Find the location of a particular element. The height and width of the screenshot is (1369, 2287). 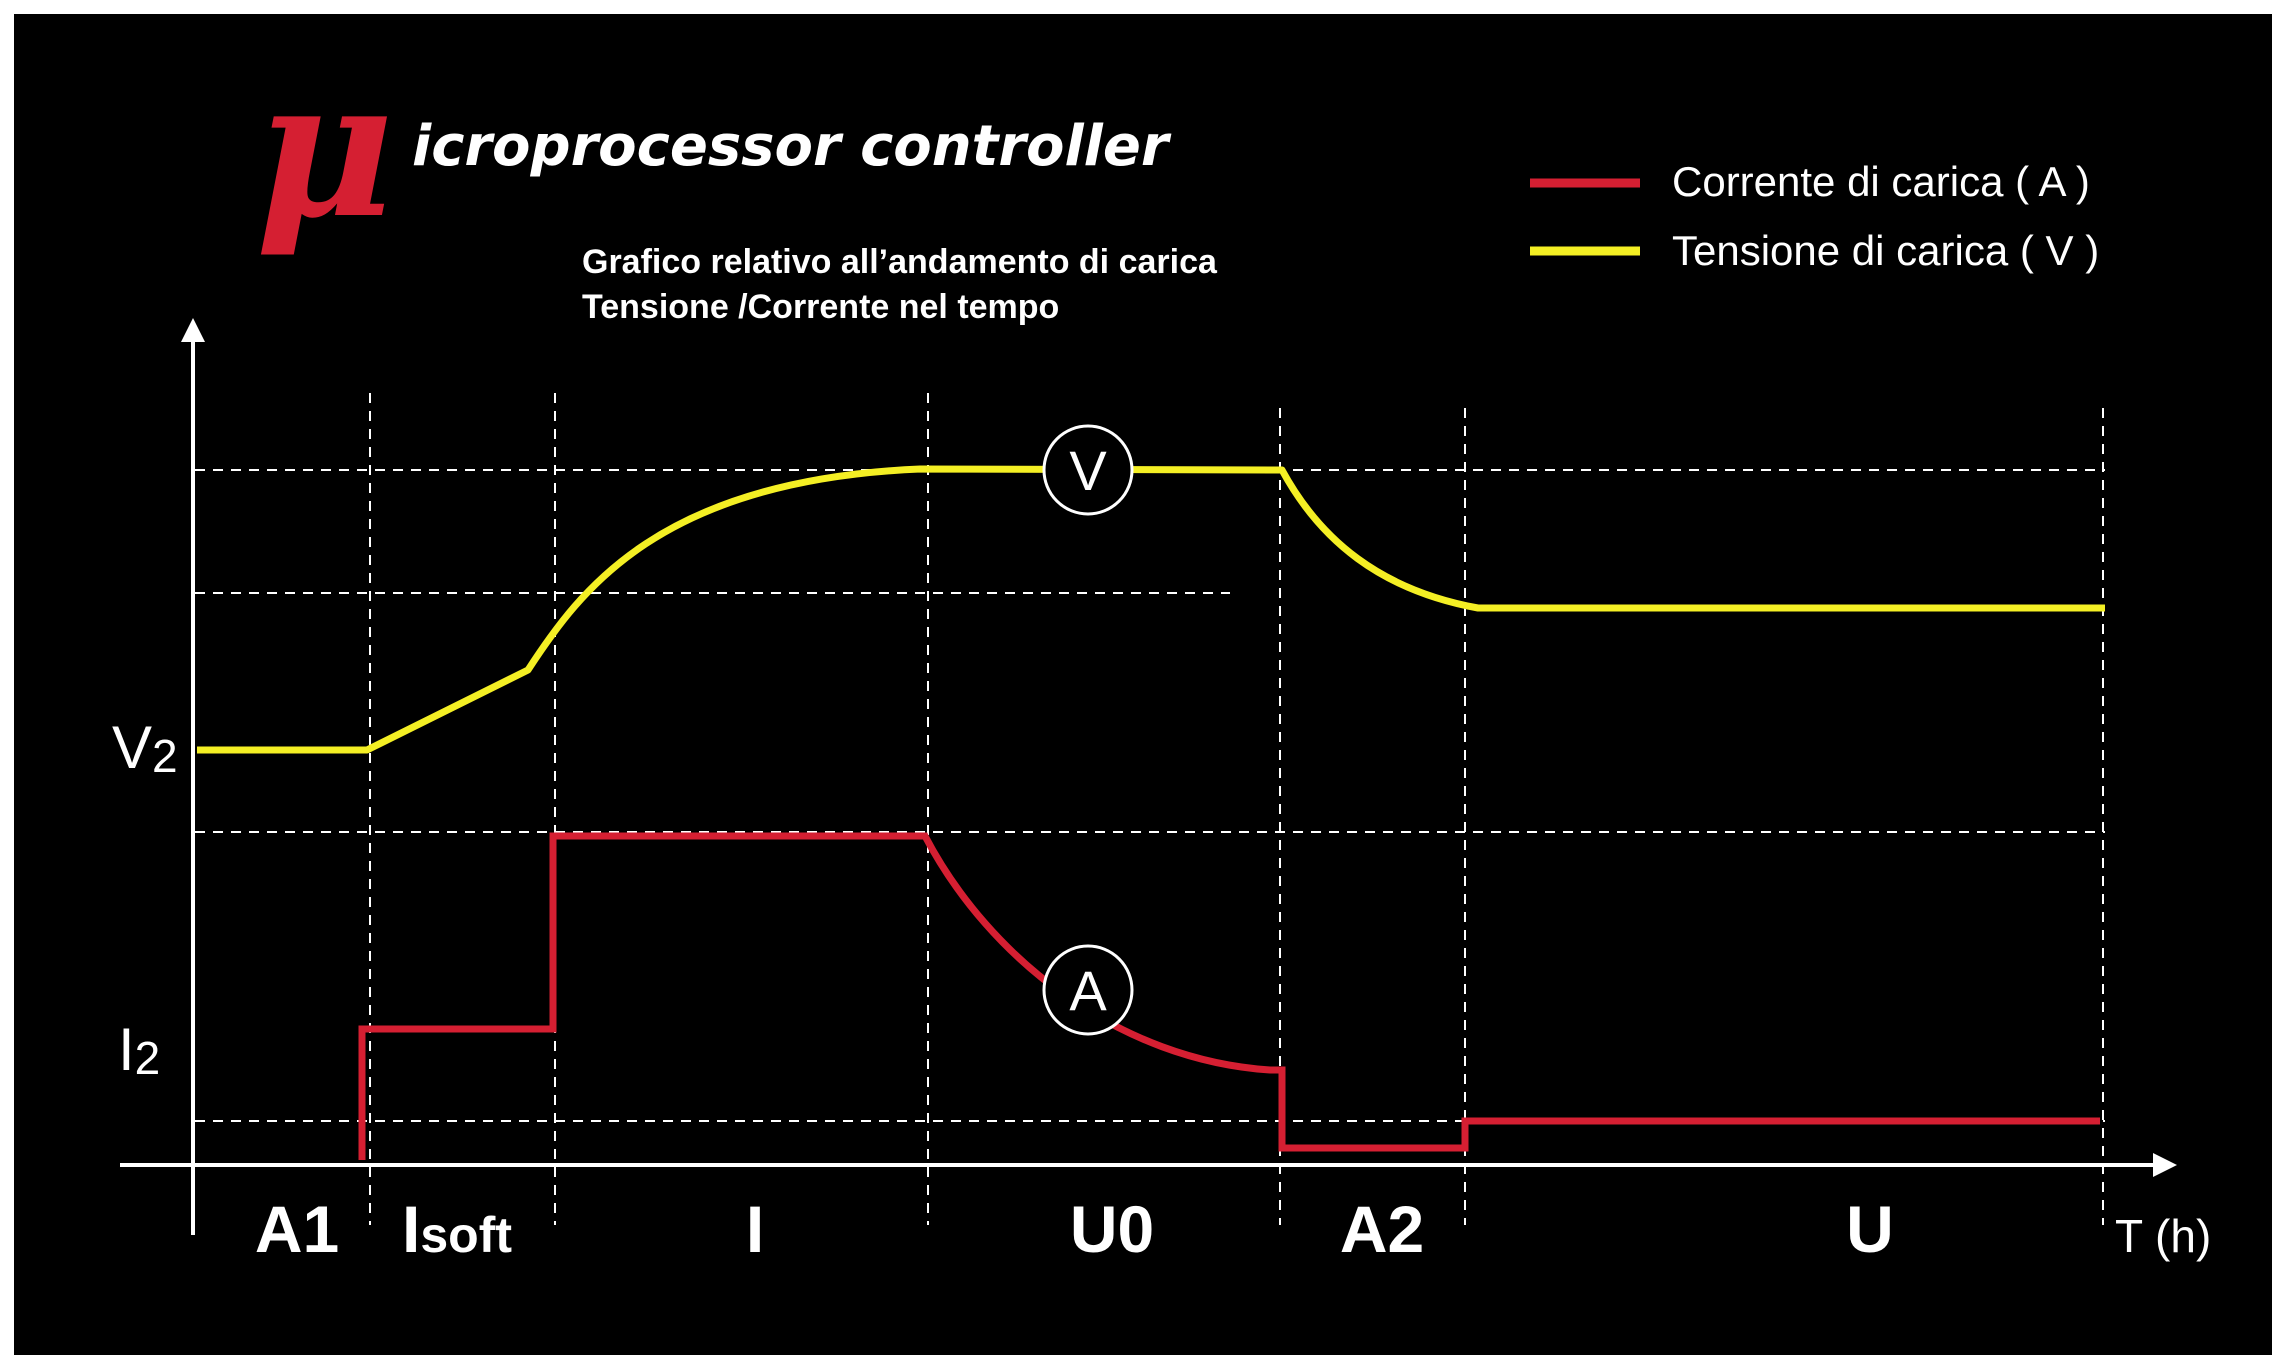

phase-label-isoft: Isoft is located at coordinates (457, 1229).